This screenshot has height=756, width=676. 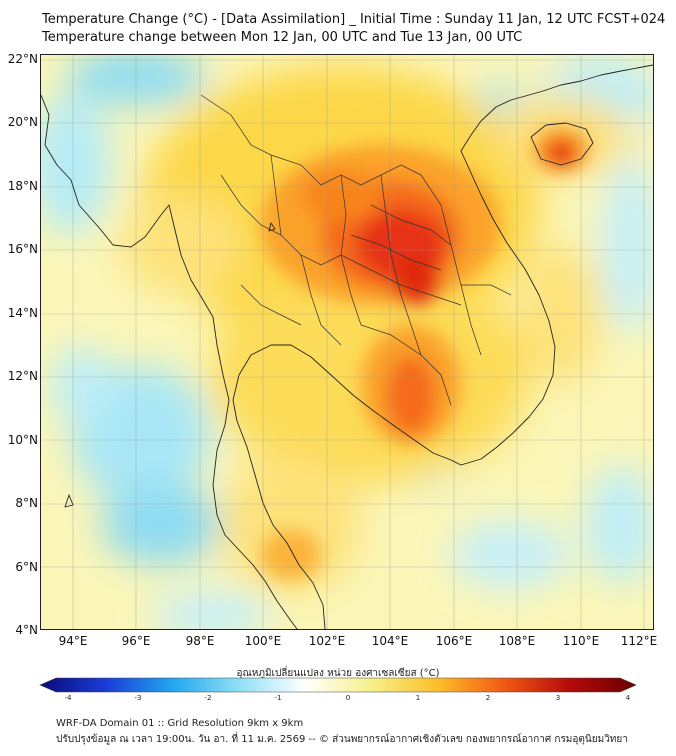 I want to click on lon-label: 98°E, so click(x=200, y=641).